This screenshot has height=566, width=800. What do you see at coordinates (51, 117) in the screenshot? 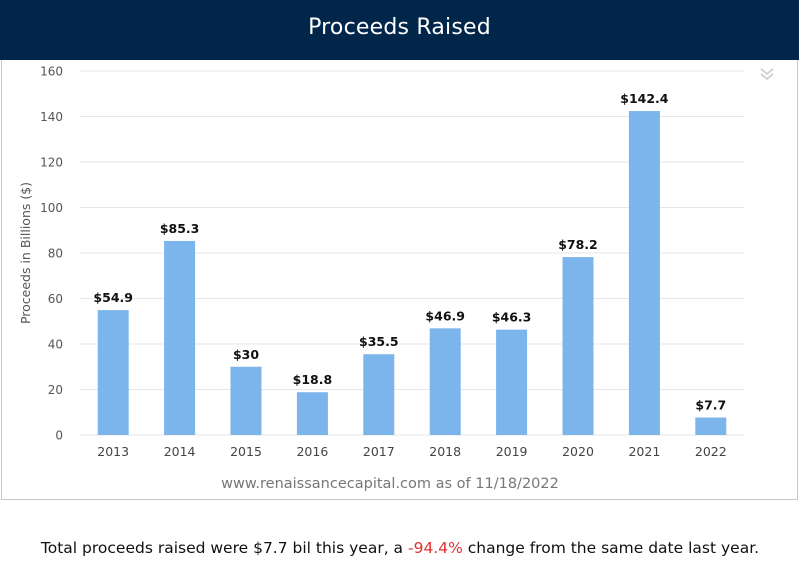
I see `y-tick-label: 140` at bounding box center [51, 117].